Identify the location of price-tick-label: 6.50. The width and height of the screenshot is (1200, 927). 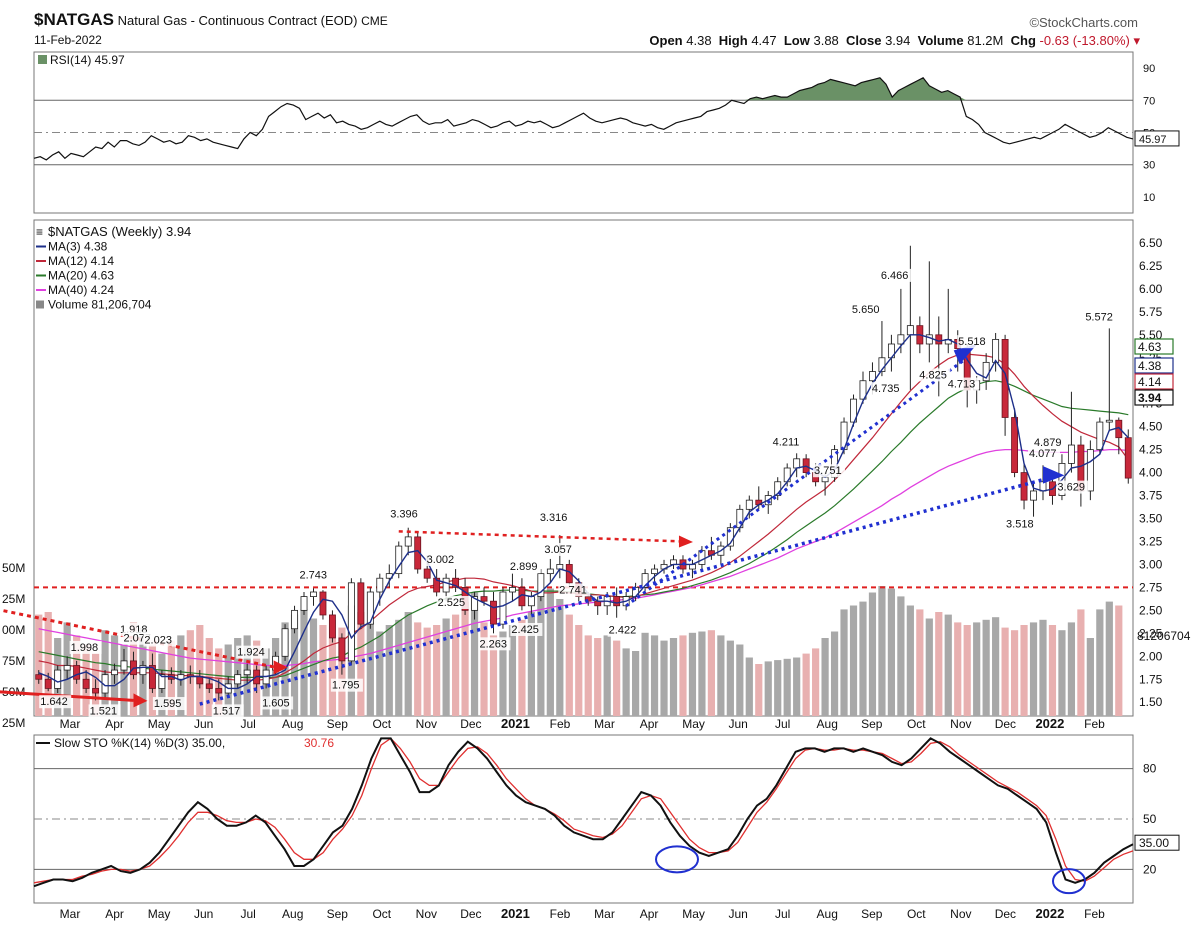
(1151, 243).